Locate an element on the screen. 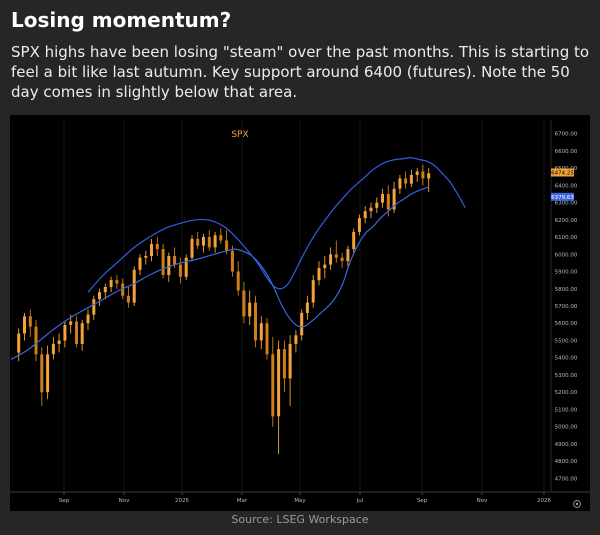  y-tick-label: 4900.00 is located at coordinates (566, 445).